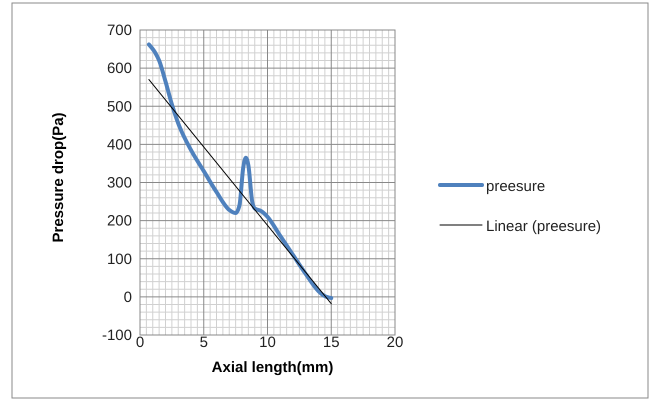  Describe the element at coordinates (273, 367) in the screenshot. I see `x-axis-title: Axial length(mm)` at that location.